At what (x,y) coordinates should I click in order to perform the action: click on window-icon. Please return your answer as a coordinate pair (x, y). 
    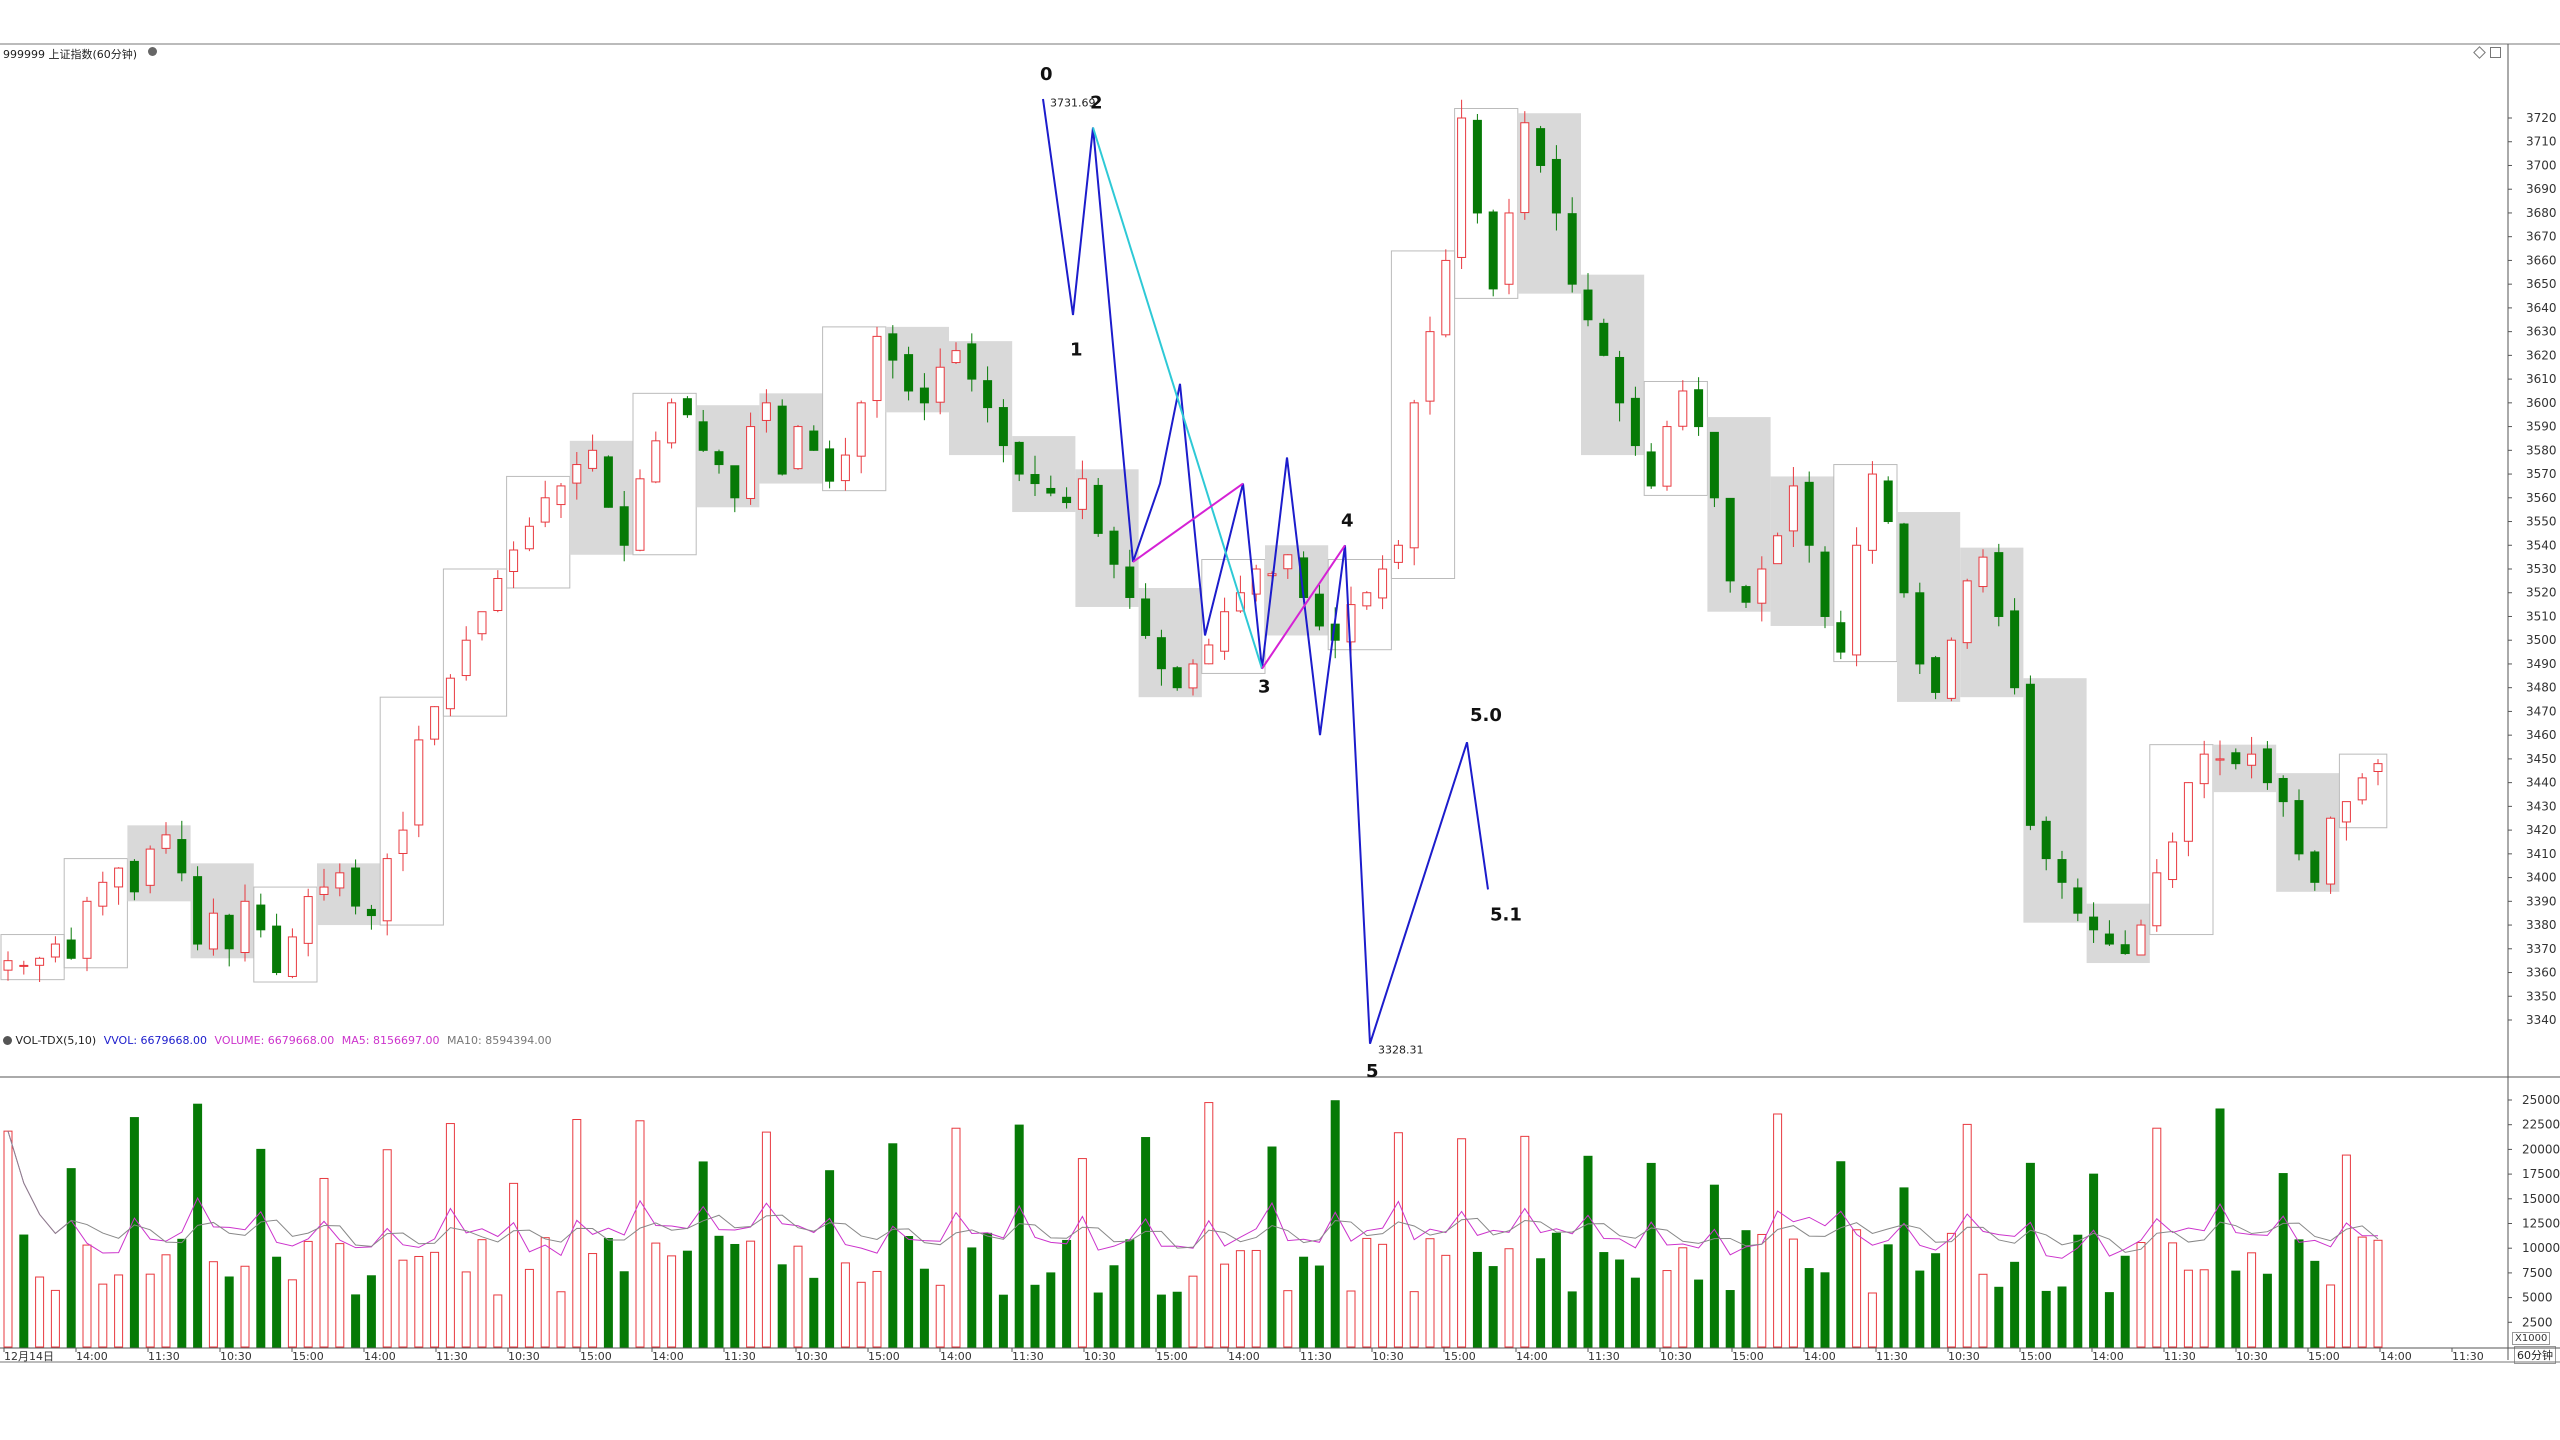
    Looking at the image, I should click on (2495, 52).